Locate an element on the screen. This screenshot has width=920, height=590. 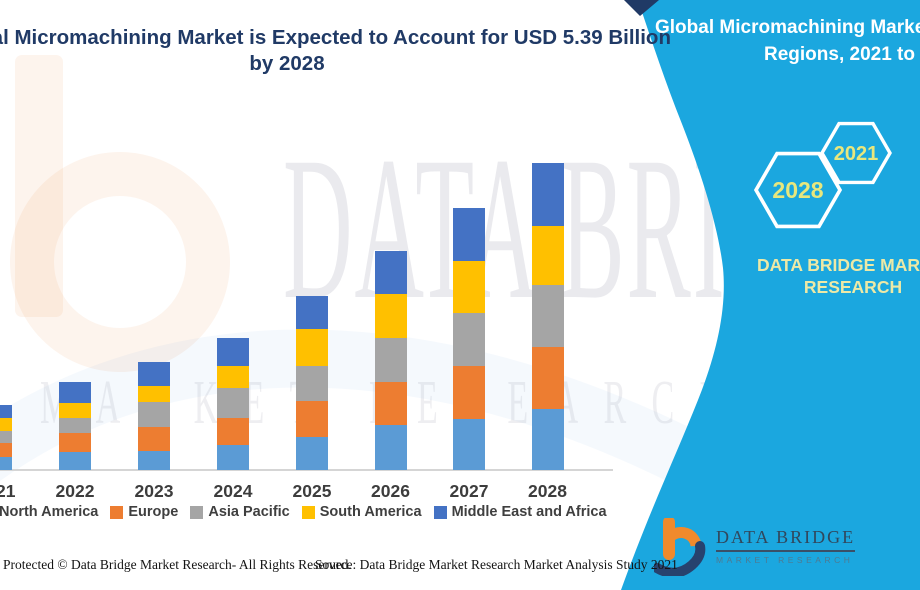
databridge-logo-b-icon is located at coordinates (680, 547).